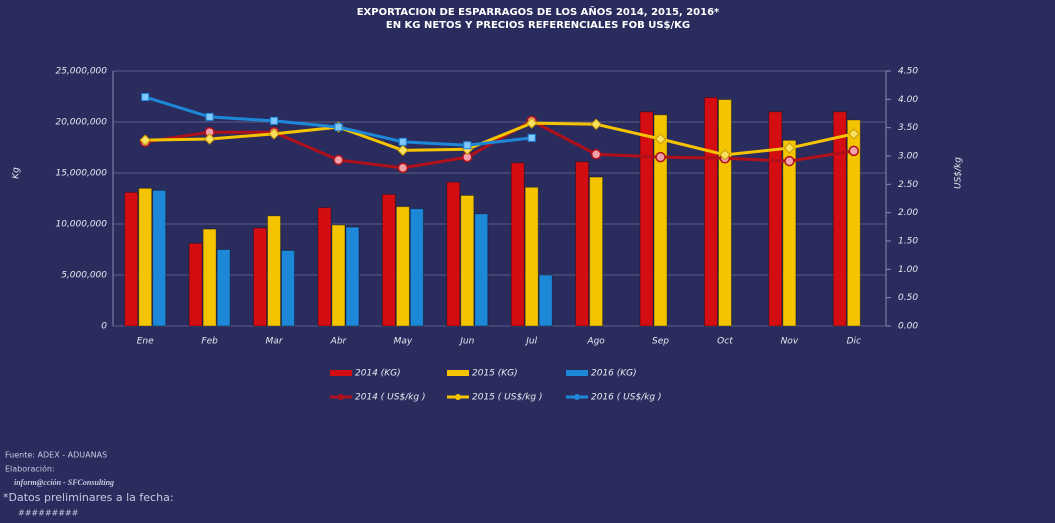 The width and height of the screenshot is (1055, 523). Describe the element at coordinates (908, 100) in the screenshot. I see `y2-tick-label: 4.00` at that location.